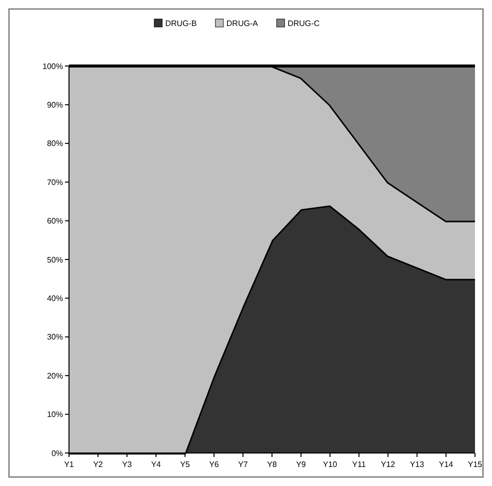  Describe the element at coordinates (301, 464) in the screenshot. I see `x-tick-label: Y9` at that location.